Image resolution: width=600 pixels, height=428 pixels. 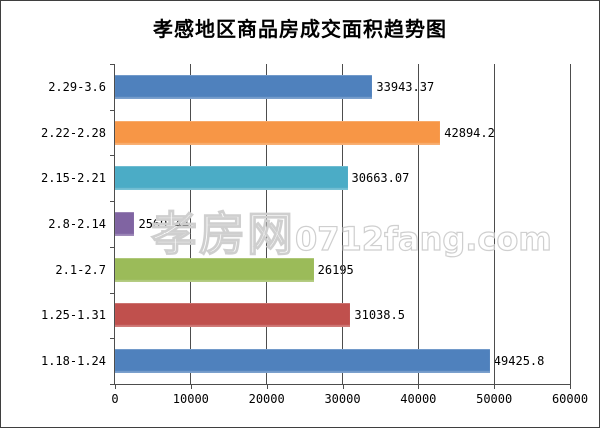 I want to click on value-label: 31038.5, so click(x=379, y=315).